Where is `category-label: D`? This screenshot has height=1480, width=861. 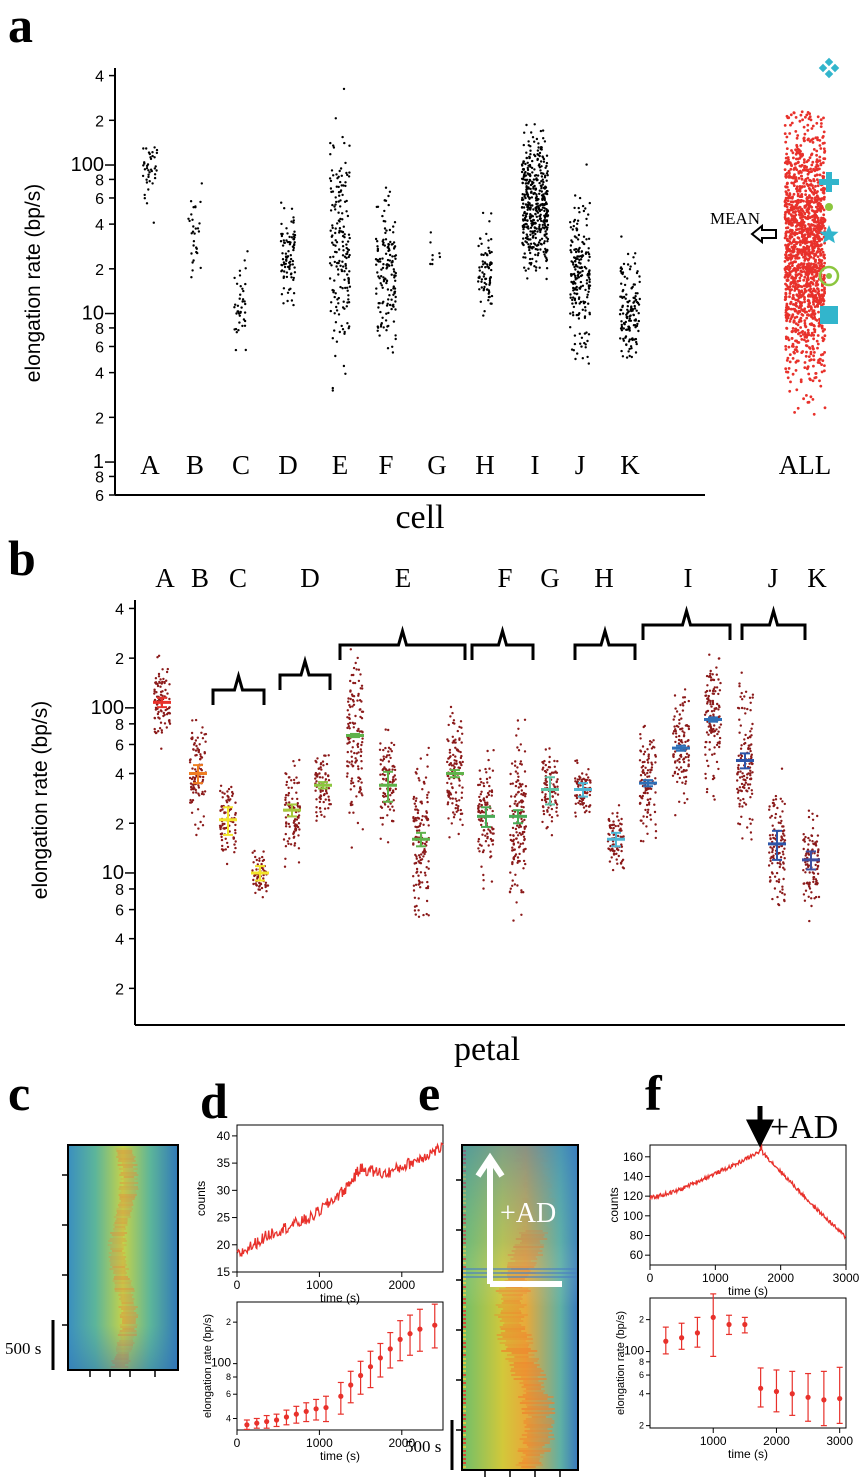 category-label: D is located at coordinates (288, 465).